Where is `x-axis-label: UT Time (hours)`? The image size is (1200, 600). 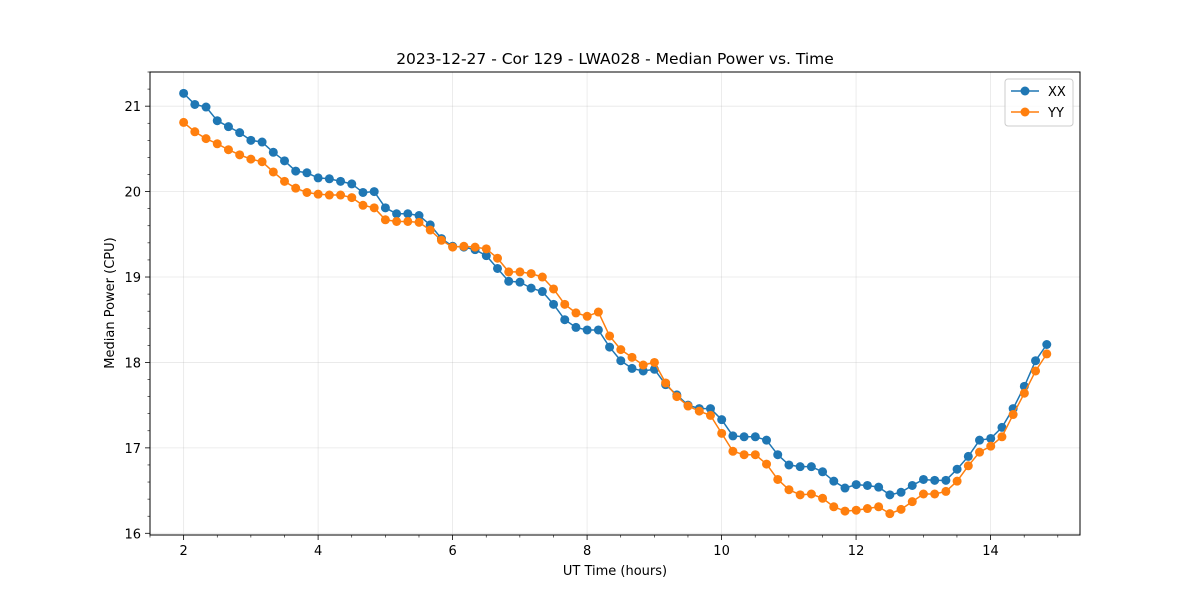
x-axis-label: UT Time (hours) is located at coordinates (615, 571).